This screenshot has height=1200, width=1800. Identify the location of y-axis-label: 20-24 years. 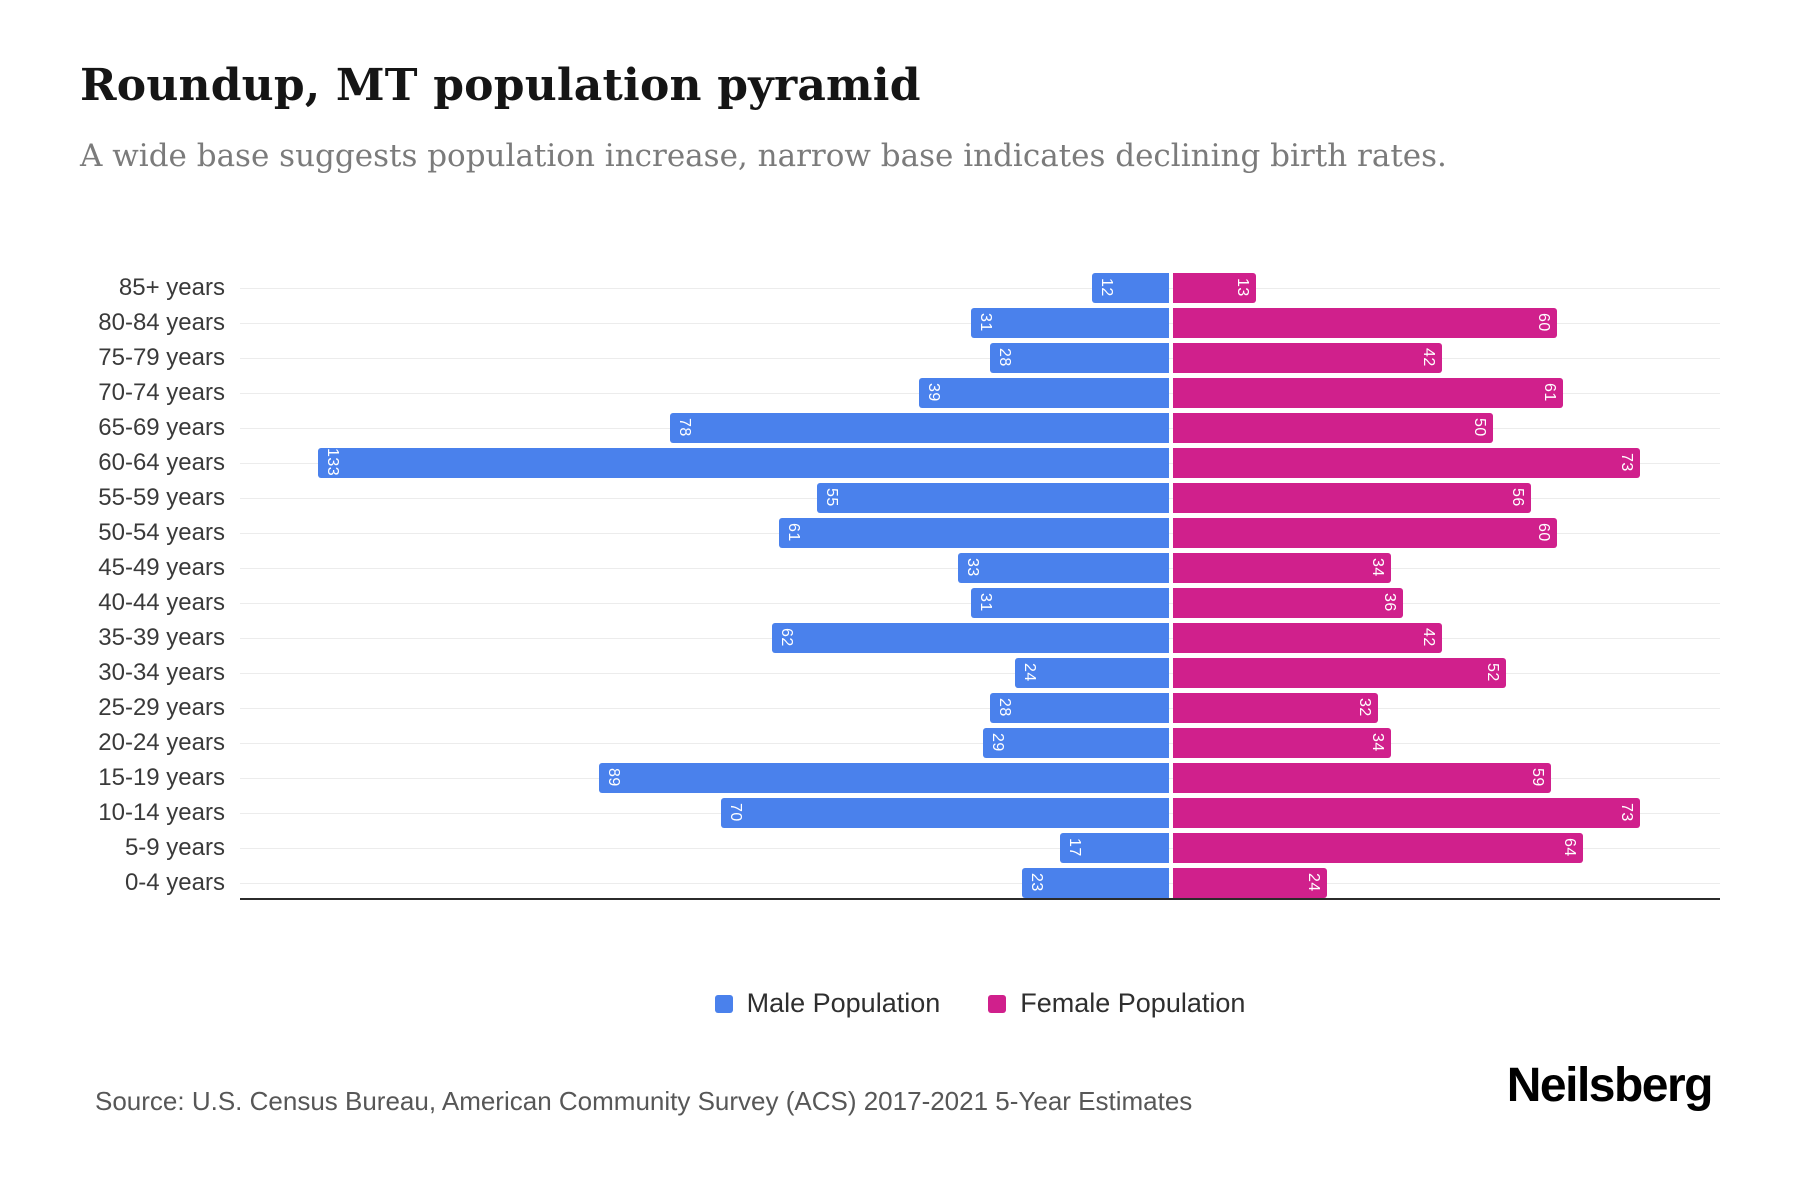
(161, 742).